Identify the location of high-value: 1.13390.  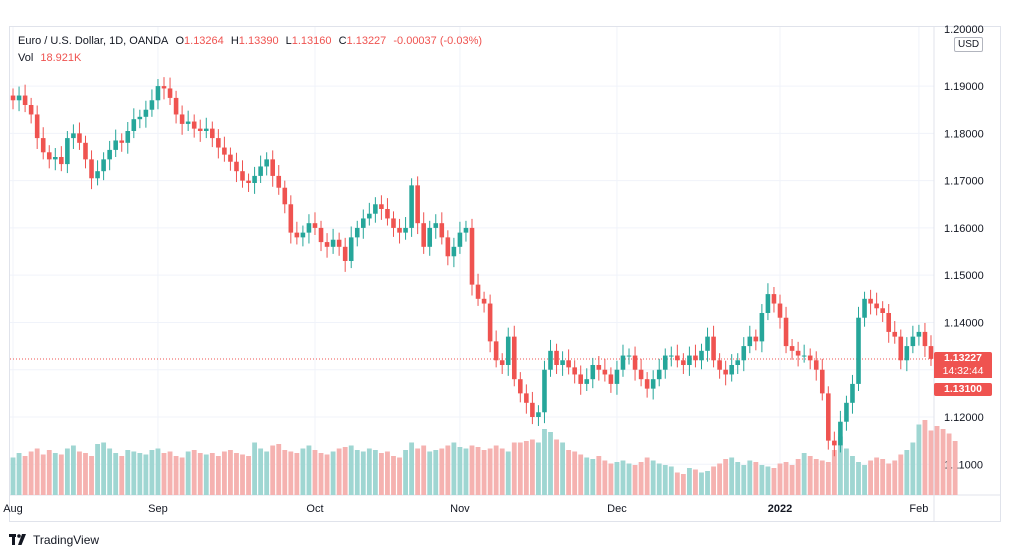
(258, 41).